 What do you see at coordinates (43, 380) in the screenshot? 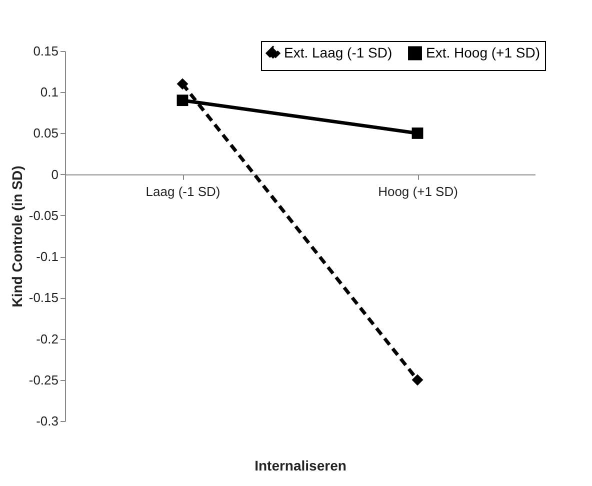
I see `y-tick-label: -0.25` at bounding box center [43, 380].